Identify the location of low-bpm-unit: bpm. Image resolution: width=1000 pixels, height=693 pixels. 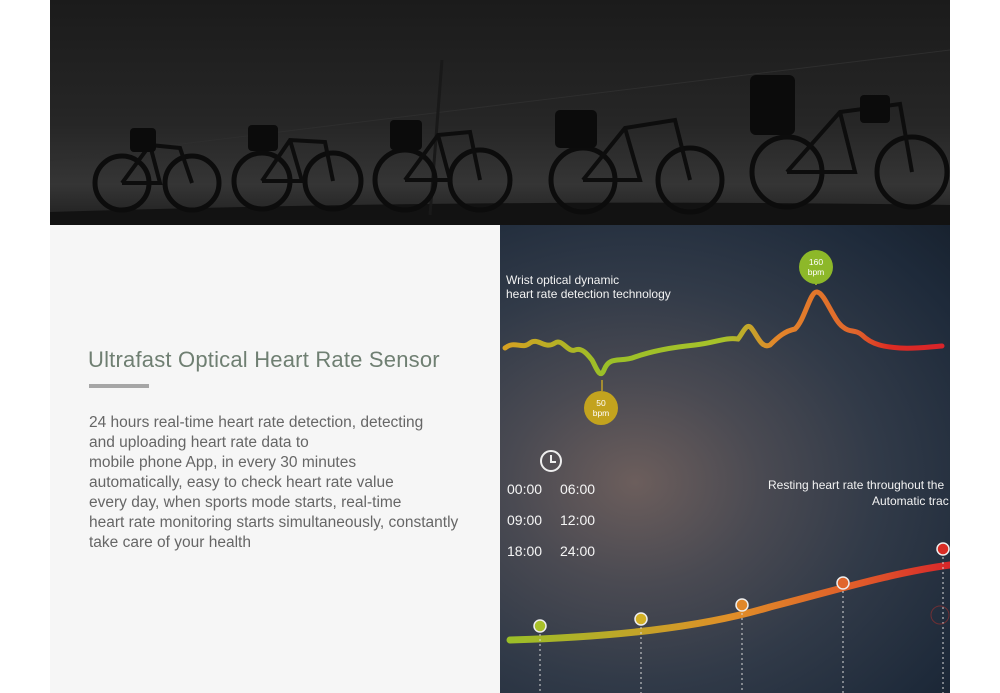
(601, 413).